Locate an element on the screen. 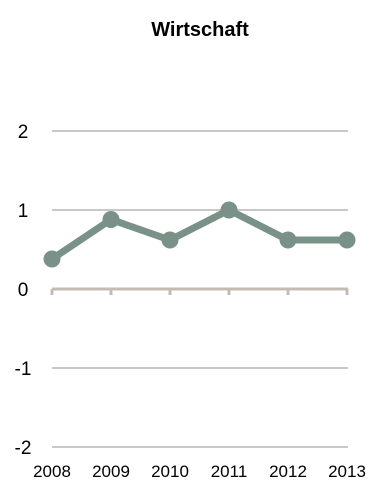 This screenshot has width=373, height=490. x-tick-label: 2008 is located at coordinates (52, 471).